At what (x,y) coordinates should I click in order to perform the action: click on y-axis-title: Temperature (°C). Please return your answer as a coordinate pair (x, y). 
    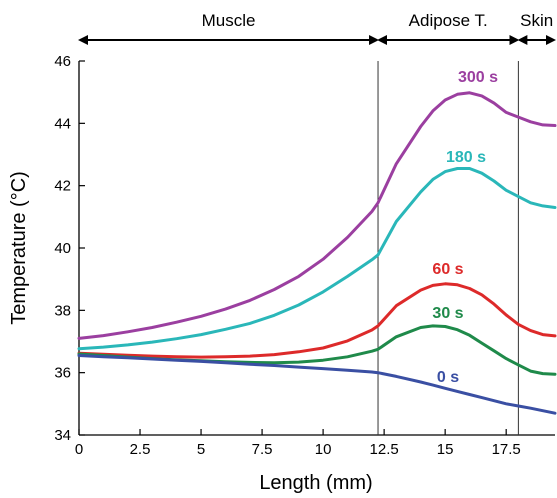
    Looking at the image, I should click on (19, 248).